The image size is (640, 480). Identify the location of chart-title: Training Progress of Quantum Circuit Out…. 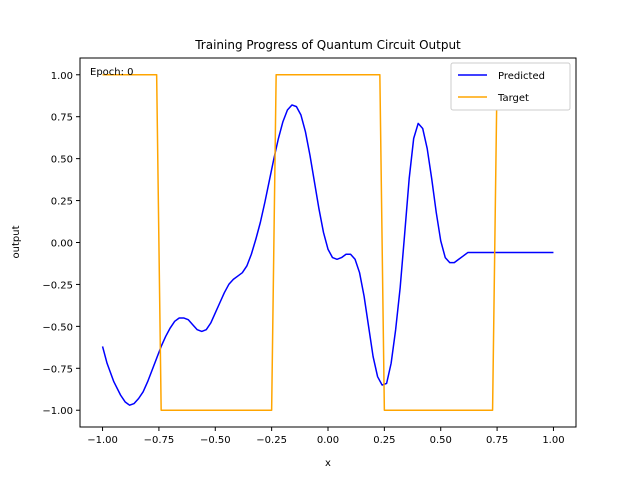
(327, 45).